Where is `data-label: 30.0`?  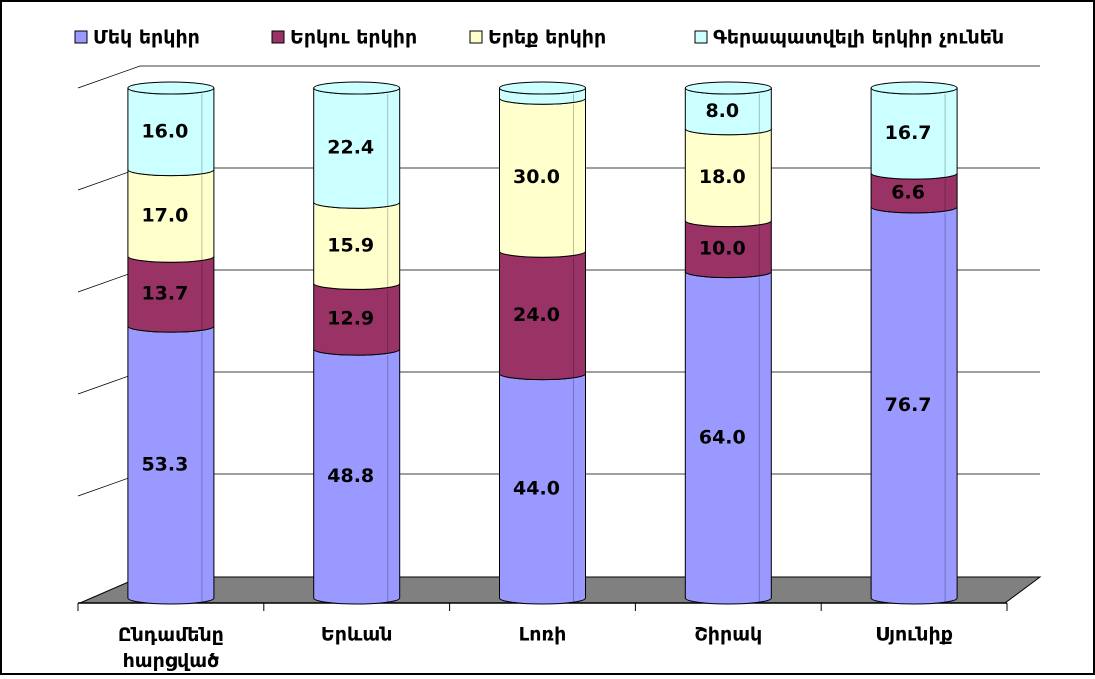 data-label: 30.0 is located at coordinates (536, 177).